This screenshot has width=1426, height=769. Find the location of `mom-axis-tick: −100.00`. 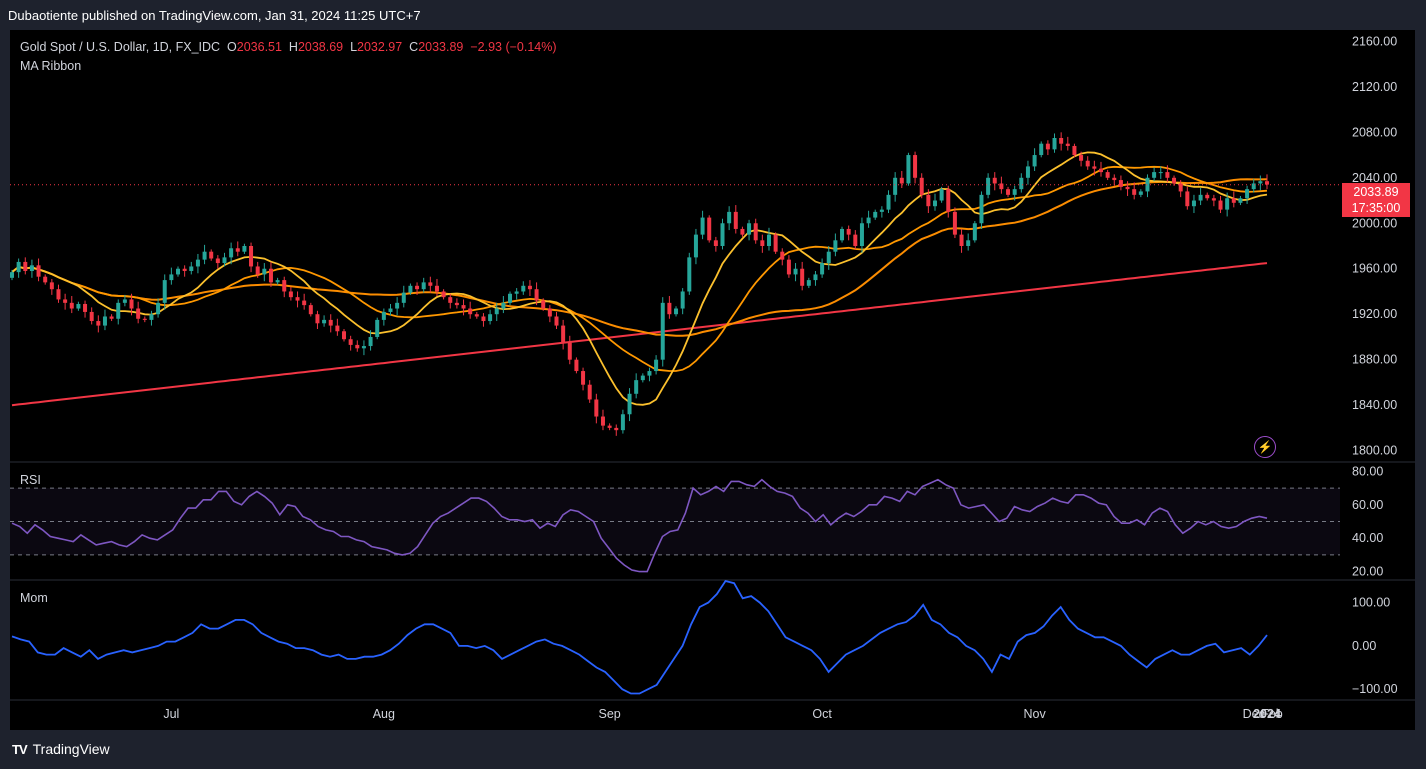

mom-axis-tick: −100.00 is located at coordinates (1375, 689).